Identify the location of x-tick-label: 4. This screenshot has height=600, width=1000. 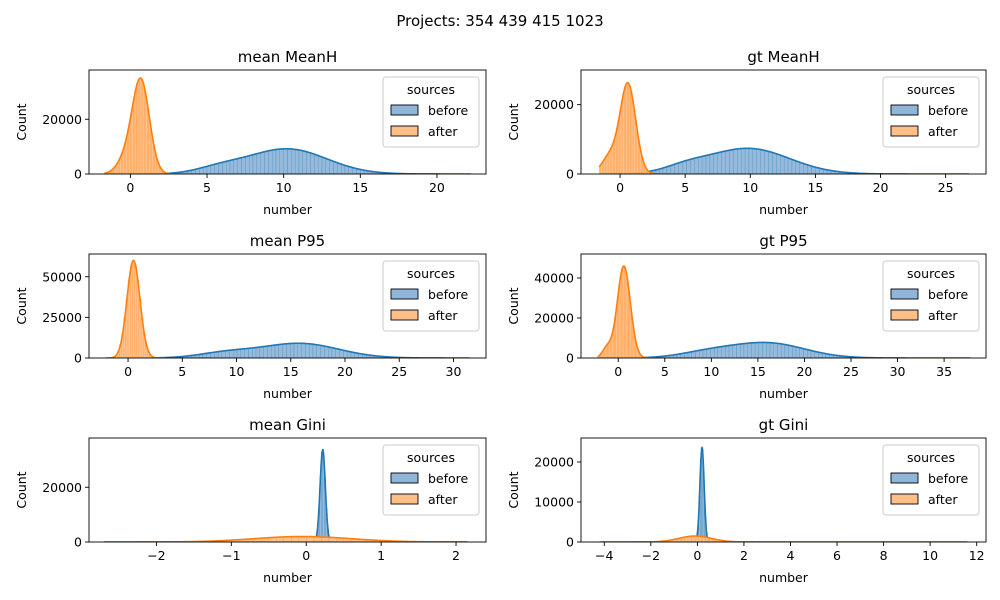
(791, 555).